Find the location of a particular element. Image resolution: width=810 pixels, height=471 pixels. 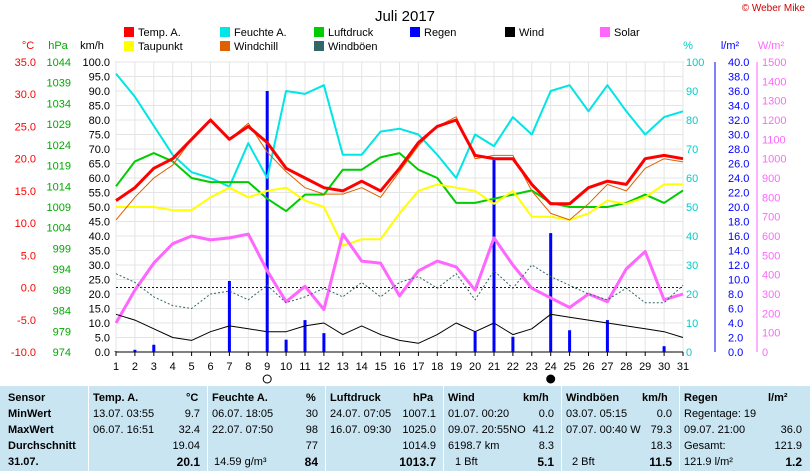

hpa-tick-label: 1044 is located at coordinates (59, 63).